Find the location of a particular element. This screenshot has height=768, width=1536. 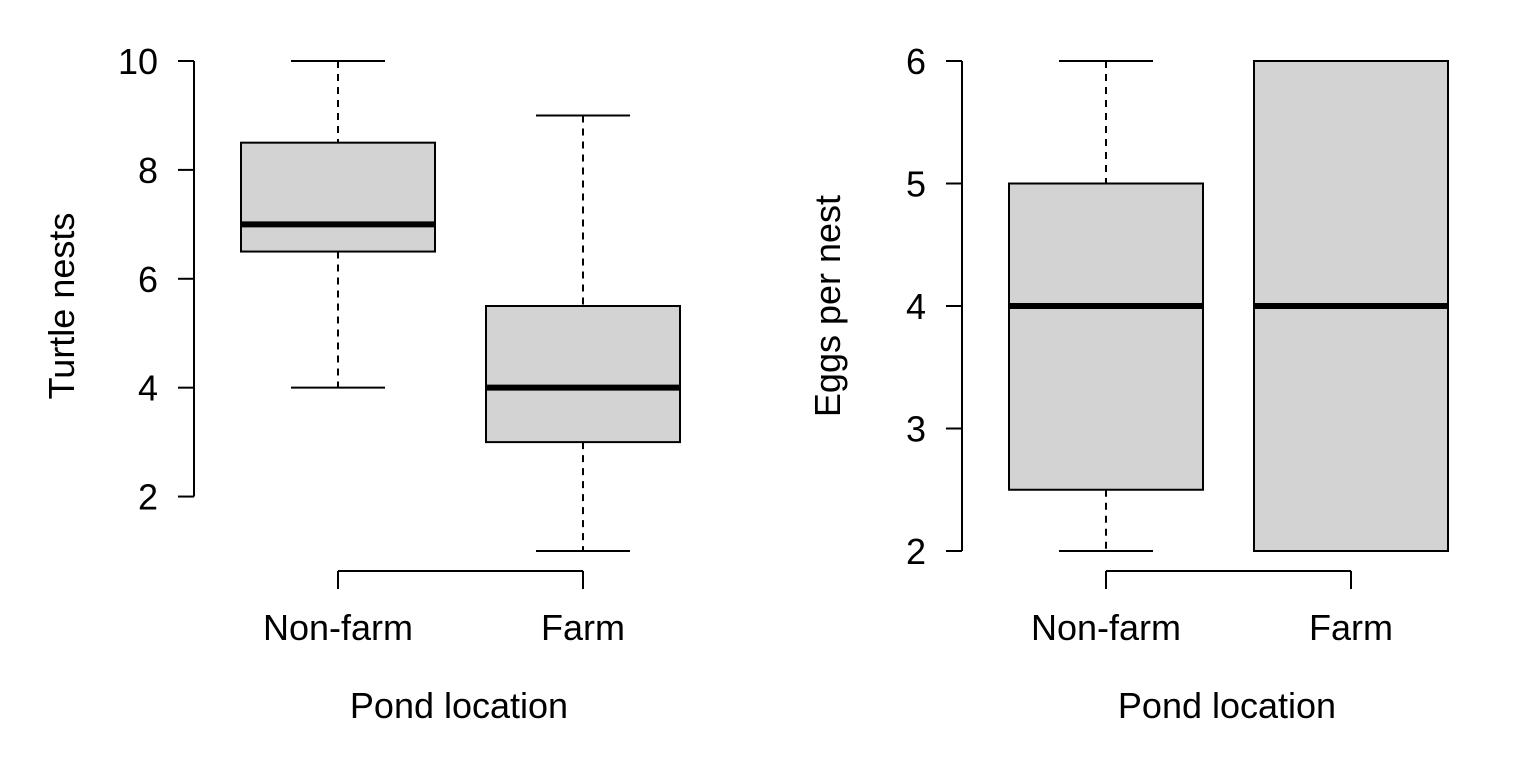

y-tick-label: 5 is located at coordinates (916, 184).